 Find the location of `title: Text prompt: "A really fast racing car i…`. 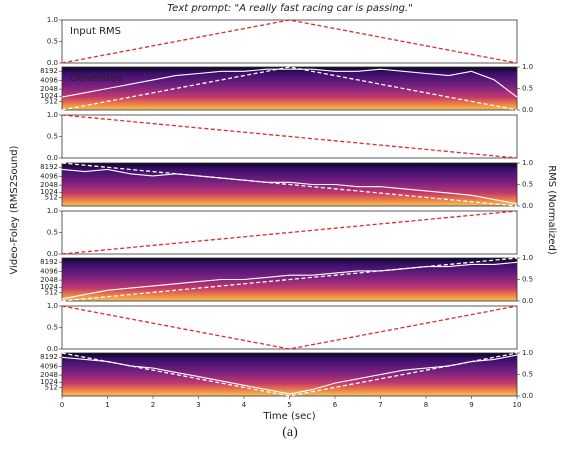

title: Text prompt: "A really fast racing car i… is located at coordinates (289, 8).